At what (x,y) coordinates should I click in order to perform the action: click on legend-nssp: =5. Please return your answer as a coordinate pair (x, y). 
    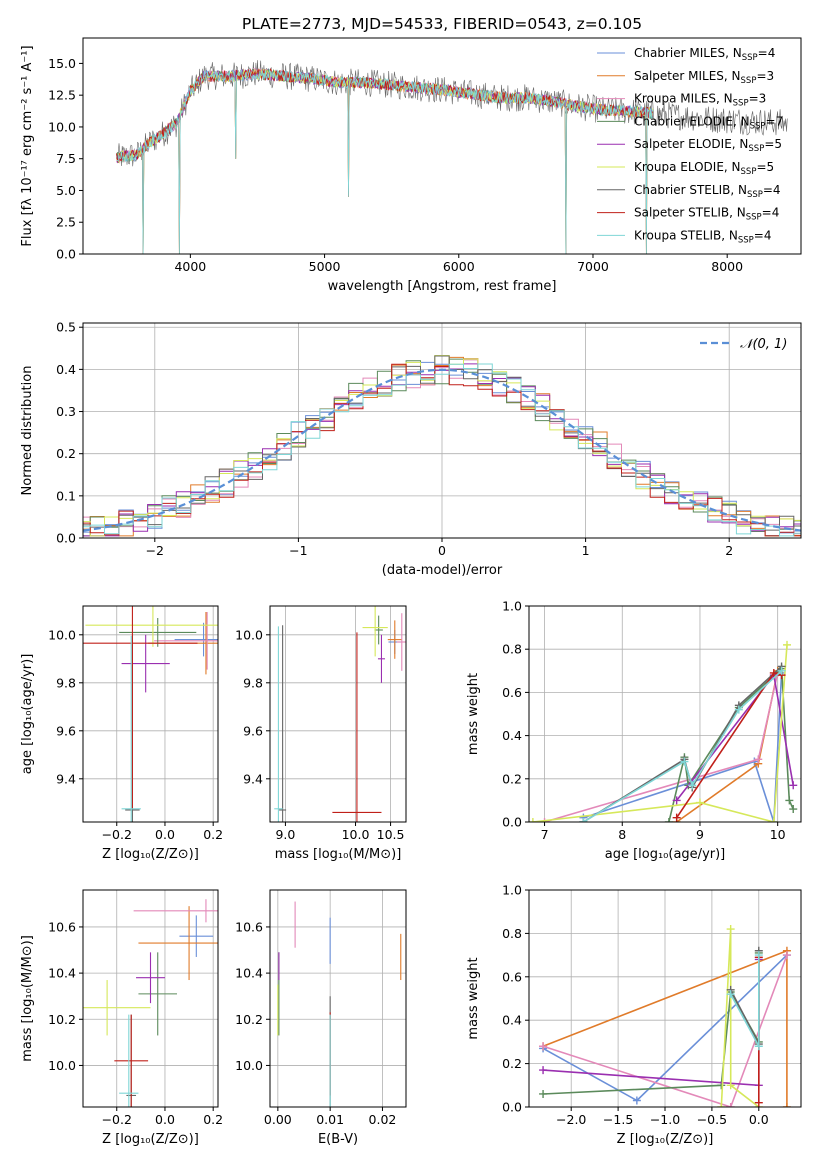
    Looking at the image, I should click on (765, 167).